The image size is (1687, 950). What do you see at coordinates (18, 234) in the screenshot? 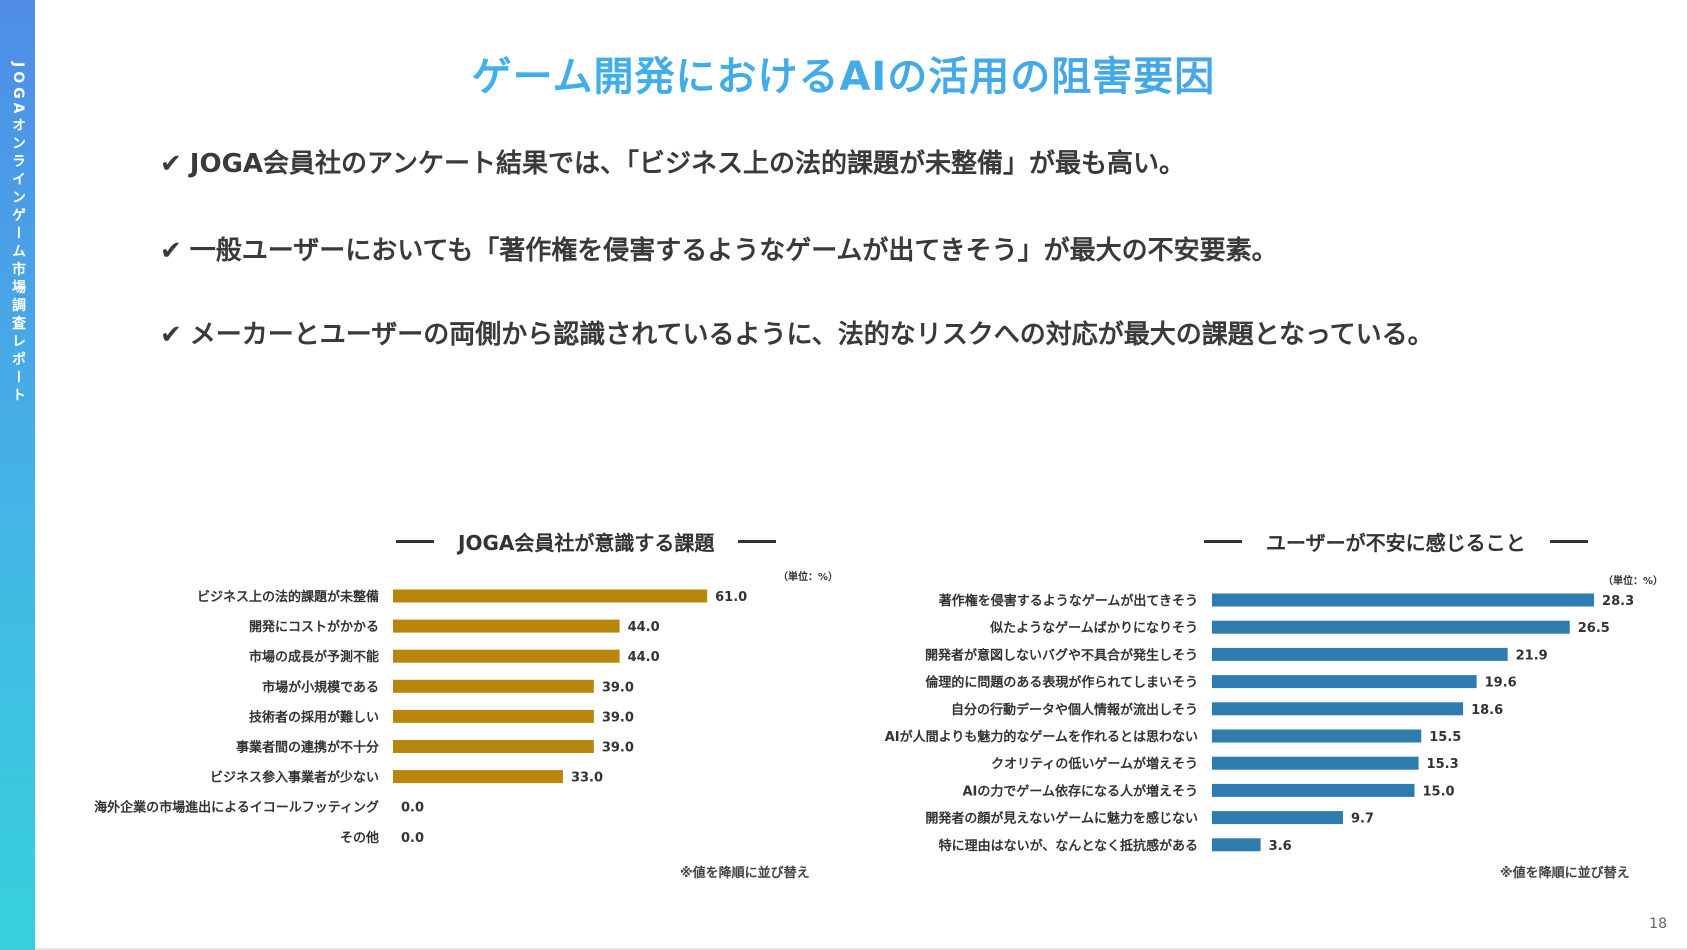
I see `side-label: JOGAオンラインゲーム市場調査レポート` at bounding box center [18, 234].